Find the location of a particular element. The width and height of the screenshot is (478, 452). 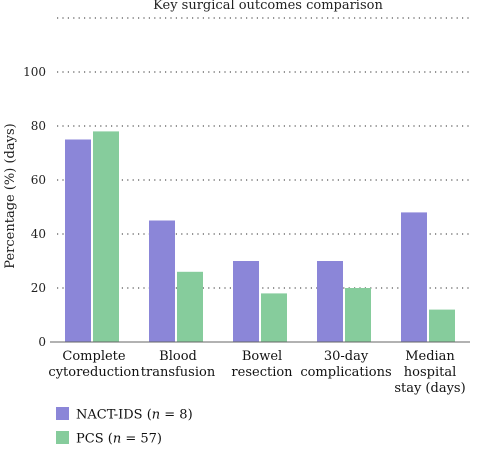

x-tick-label: Blood is located at coordinates (178, 356).